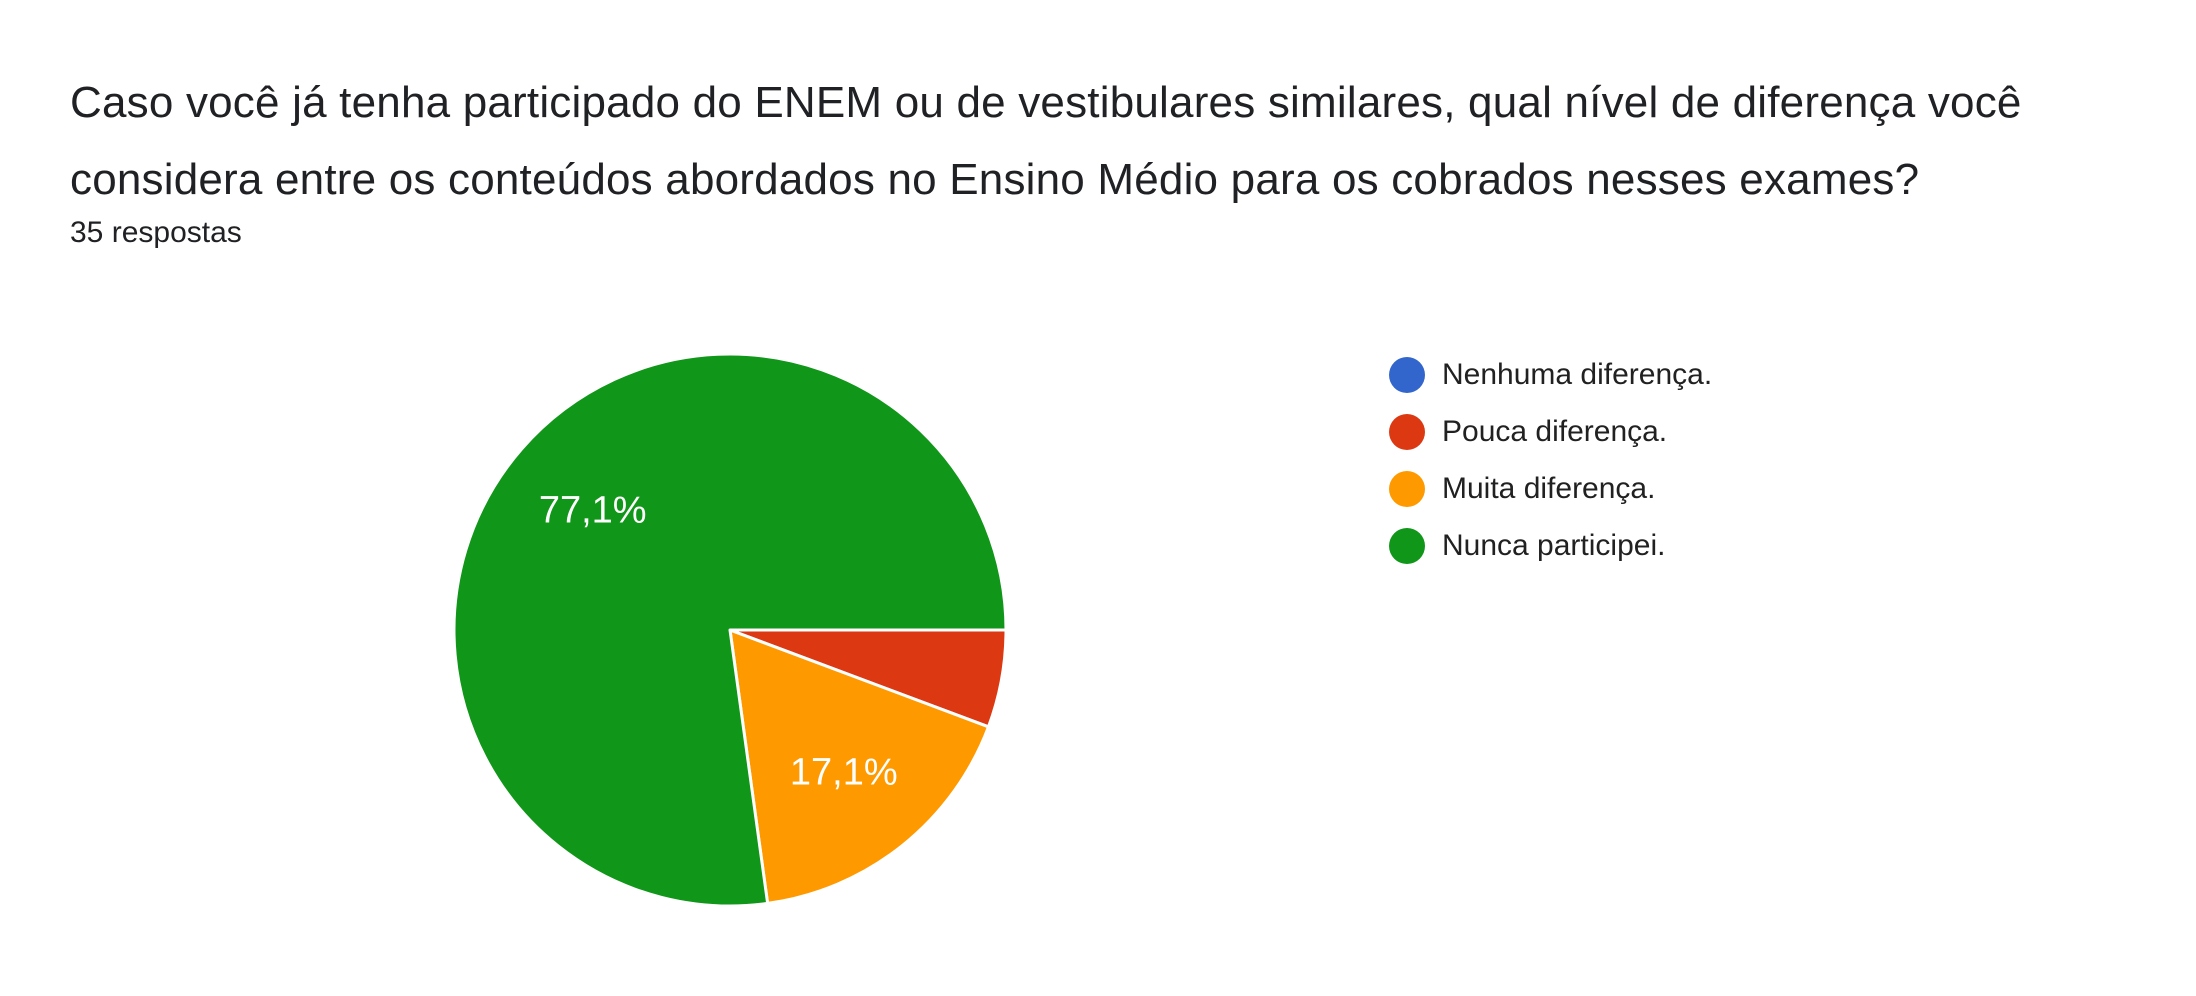  Describe the element at coordinates (1577, 374) in the screenshot. I see `legend-item-label: Nenhuma diferença.` at that location.